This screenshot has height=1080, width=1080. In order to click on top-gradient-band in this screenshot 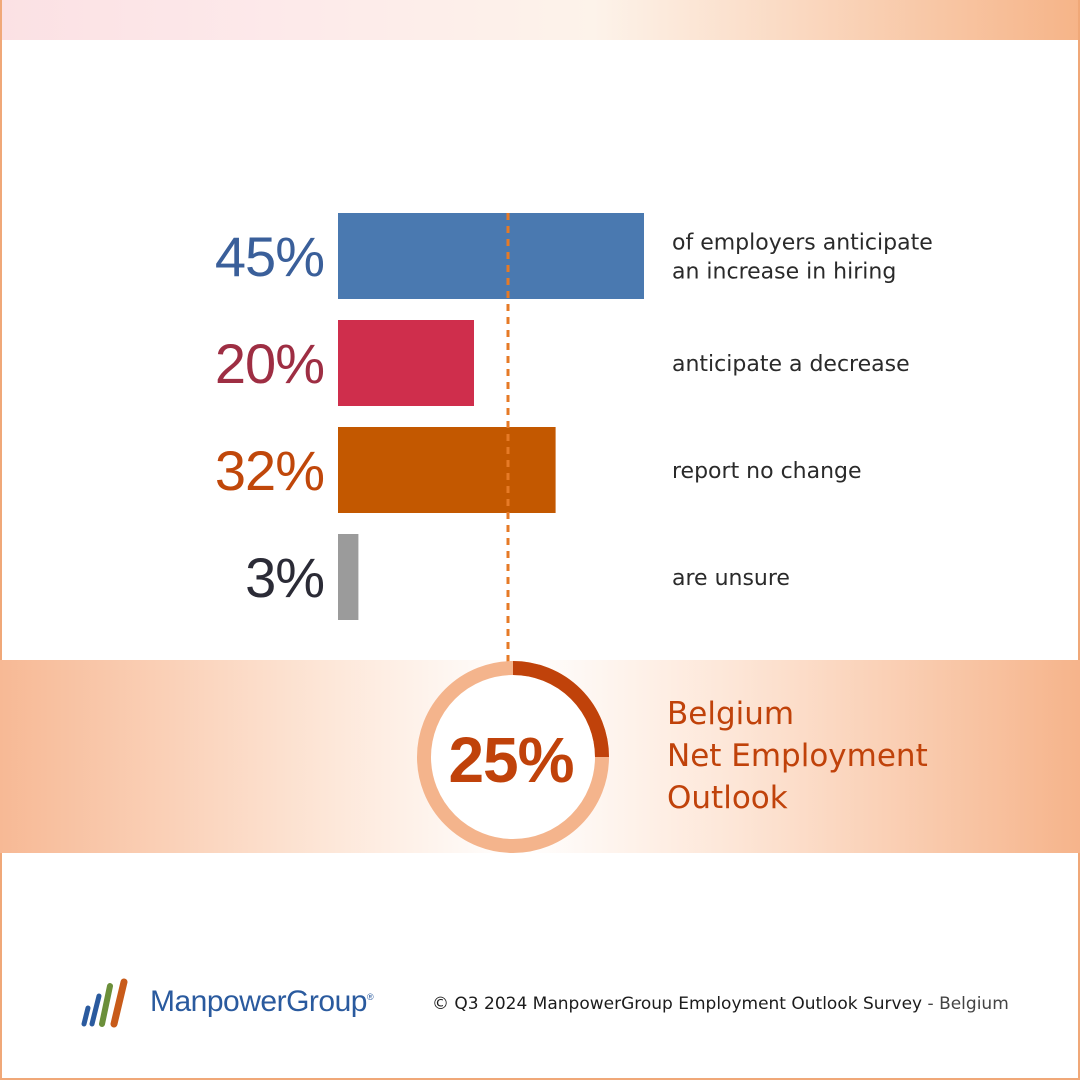, I will do `click(540, 20)`.